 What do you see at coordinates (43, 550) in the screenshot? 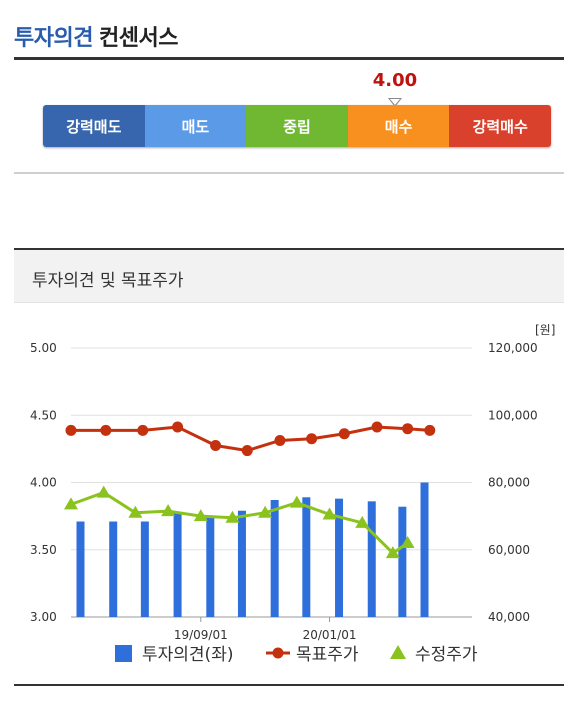
I see `left-tick-label: 3.50` at bounding box center [43, 550].